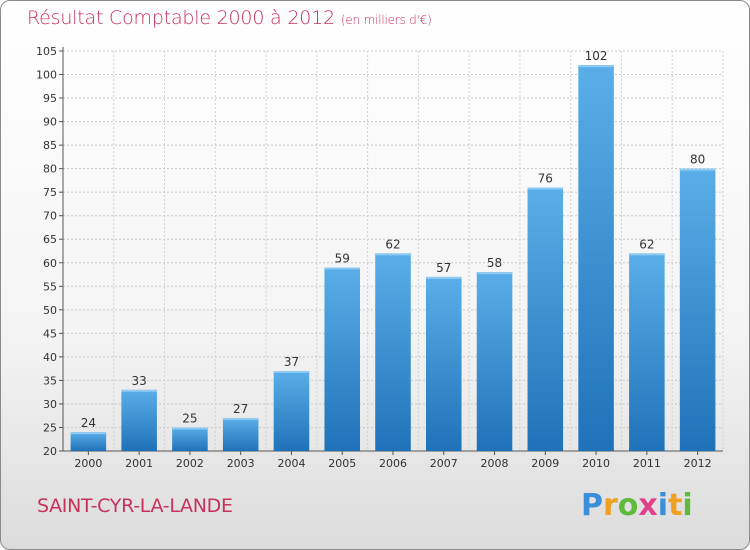  I want to click on y-tick-label: 55, so click(50, 286).